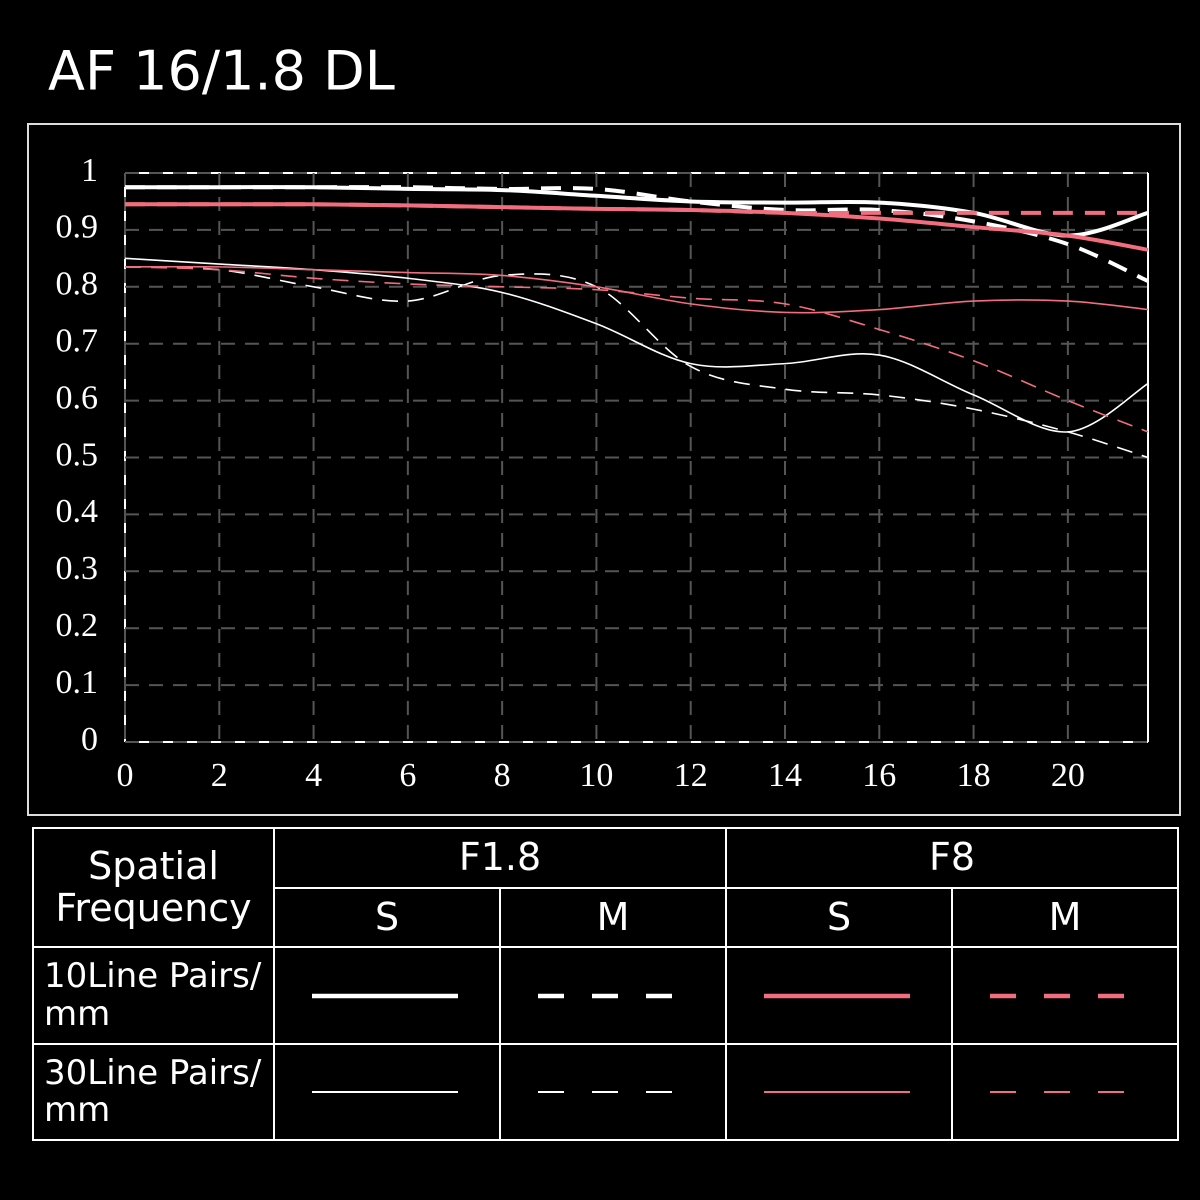 This screenshot has height=1200, width=1200. What do you see at coordinates (77, 511) in the screenshot?
I see `y-tick-label: 0.4` at bounding box center [77, 511].